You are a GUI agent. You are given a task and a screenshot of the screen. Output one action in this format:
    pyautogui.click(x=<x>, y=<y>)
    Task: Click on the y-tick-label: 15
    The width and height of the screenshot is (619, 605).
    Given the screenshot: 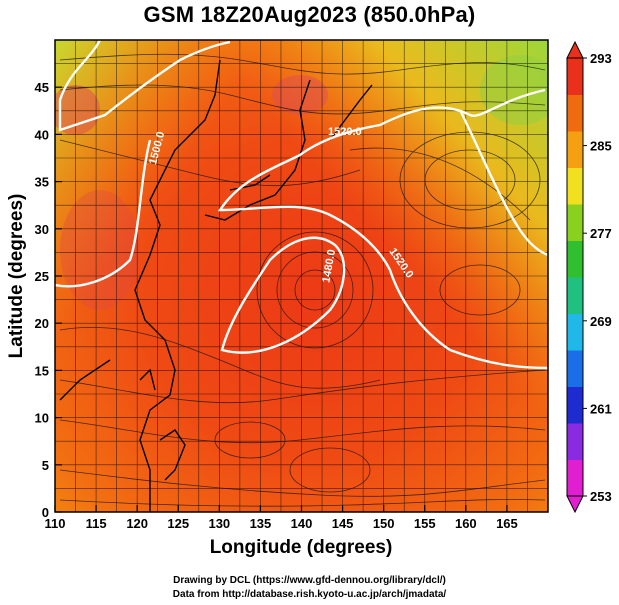 What is the action you would take?
    pyautogui.click(x=42, y=370)
    